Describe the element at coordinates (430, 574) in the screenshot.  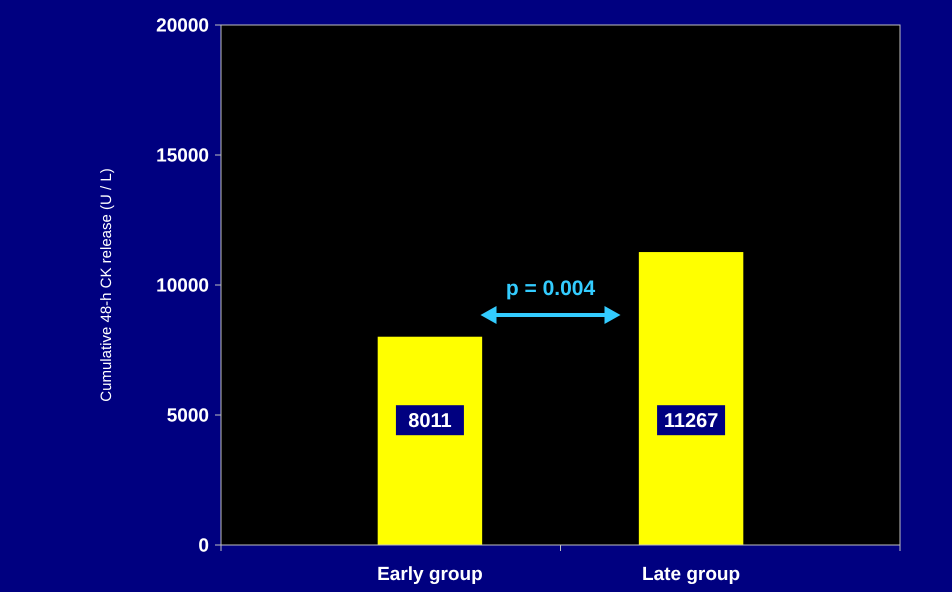
I see `x-tick-label: Early group` at that location.